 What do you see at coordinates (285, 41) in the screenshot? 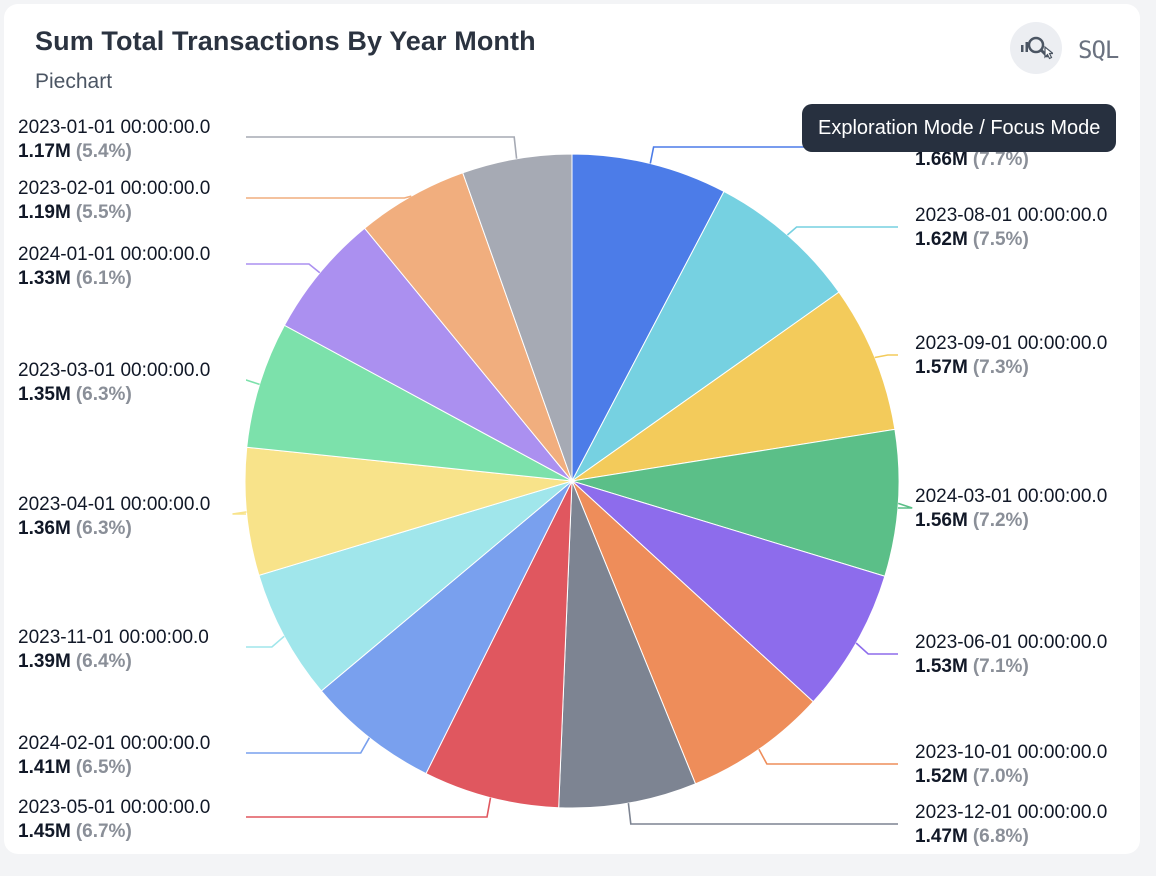
I see `chart-title: Sum Total Transactions By Year Month` at bounding box center [285, 41].